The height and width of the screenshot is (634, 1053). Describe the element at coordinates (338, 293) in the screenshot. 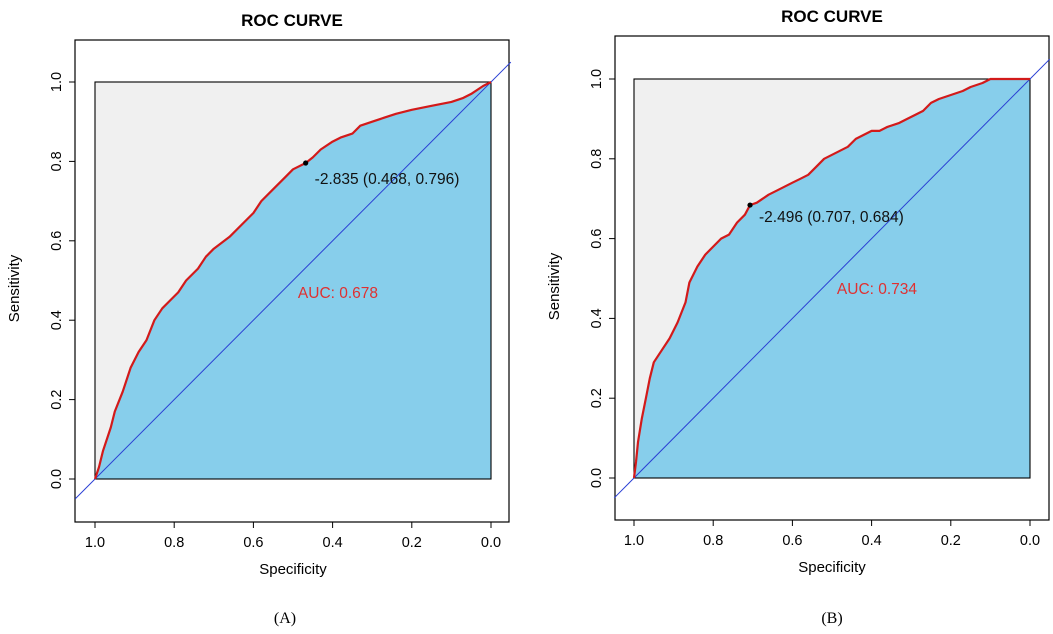

I see `auc-label: AUC: 0.678` at that location.